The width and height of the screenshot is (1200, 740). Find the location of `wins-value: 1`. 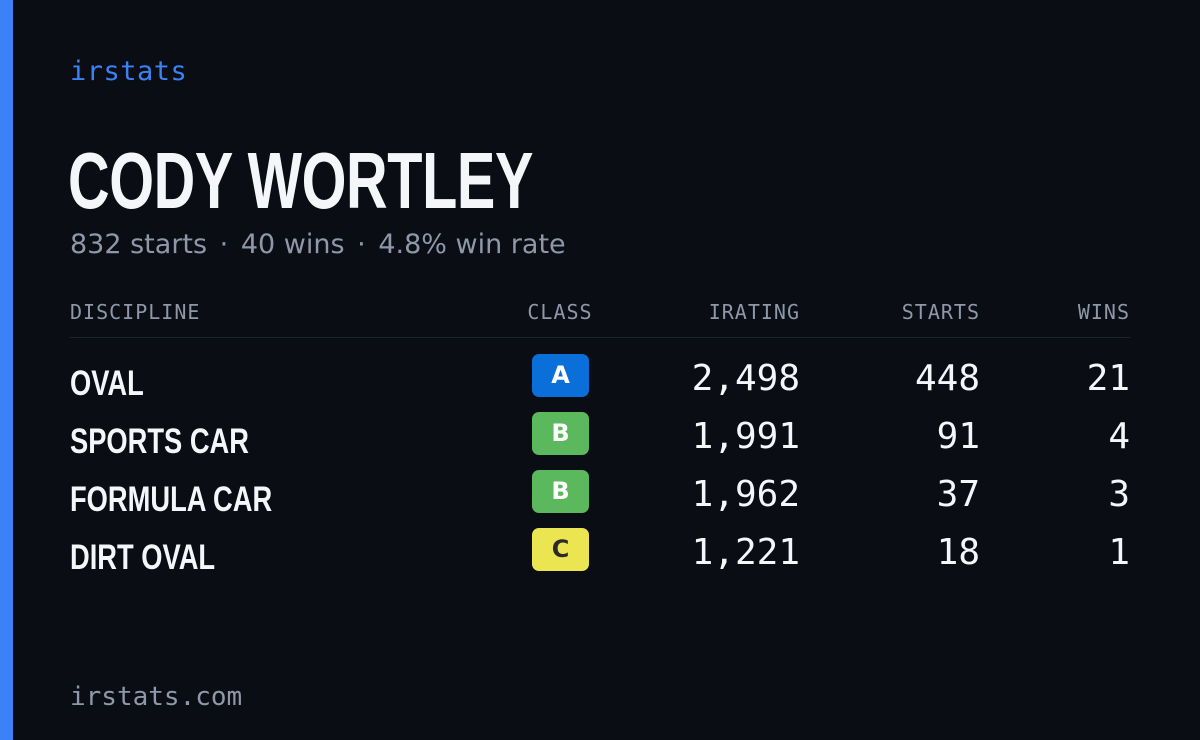

wins-value: 1 is located at coordinates (1119, 552).